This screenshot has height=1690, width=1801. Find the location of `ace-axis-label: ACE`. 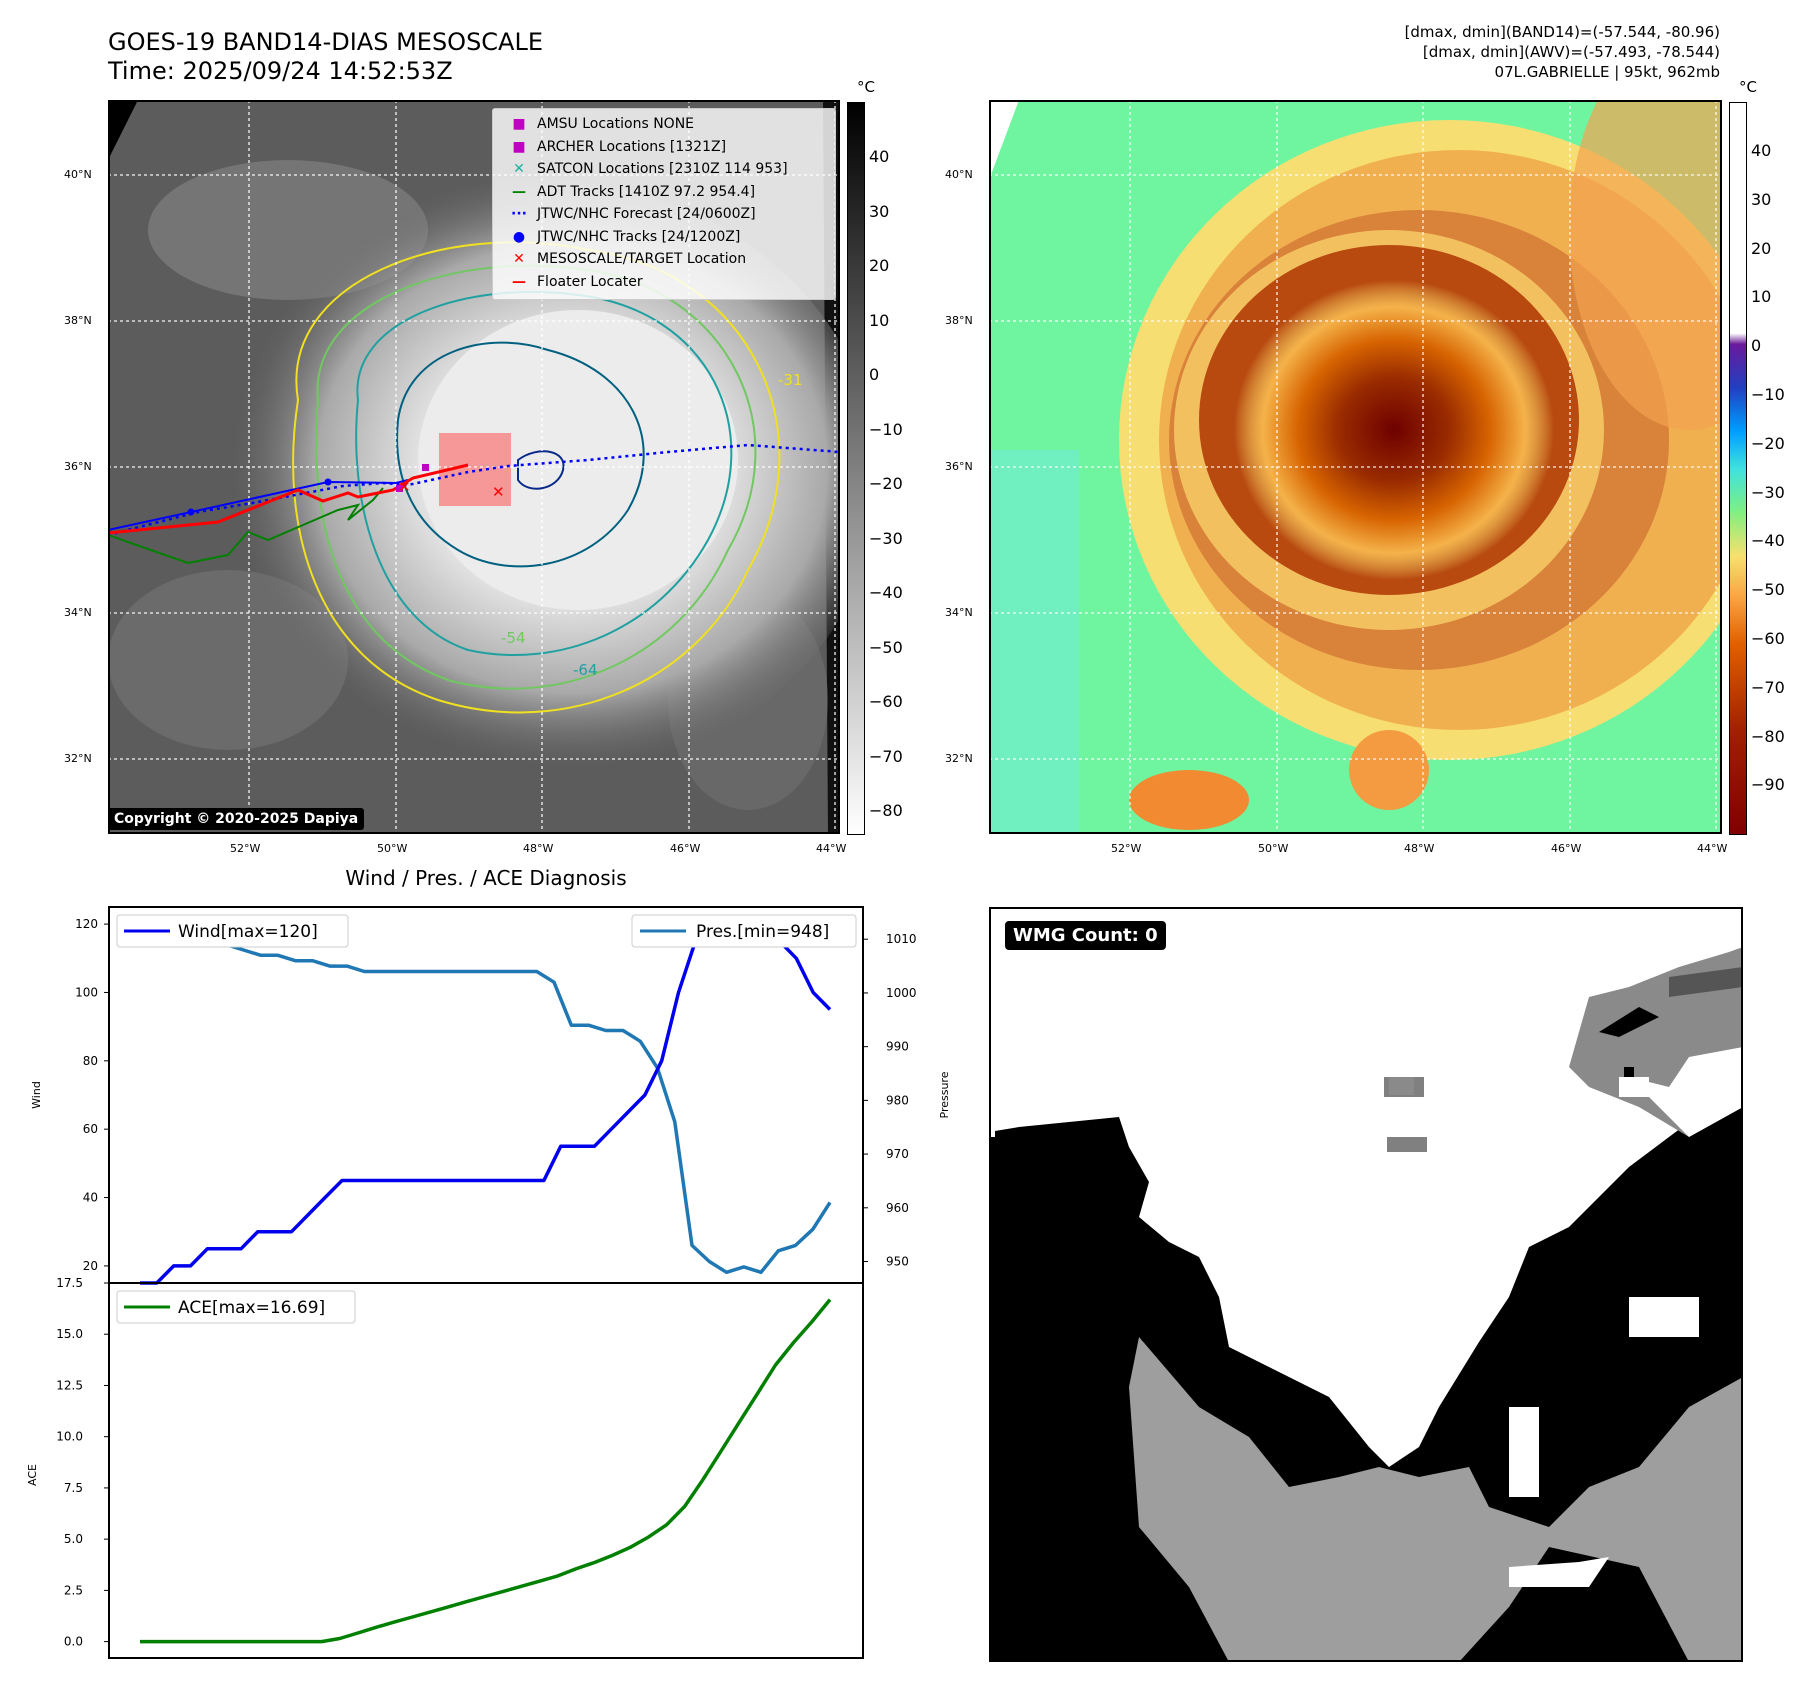

ace-axis-label: ACE is located at coordinates (32, 1475).